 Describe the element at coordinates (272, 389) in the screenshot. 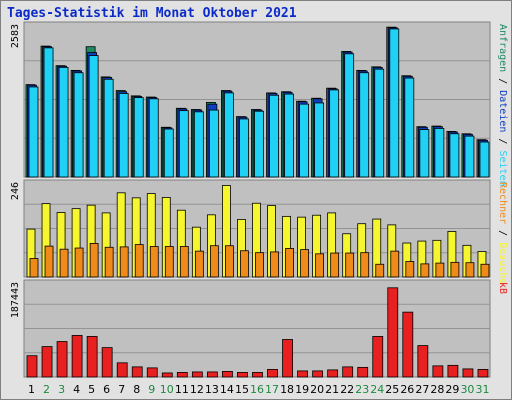

I see `x-tick-label-day-17: 17` at that location.